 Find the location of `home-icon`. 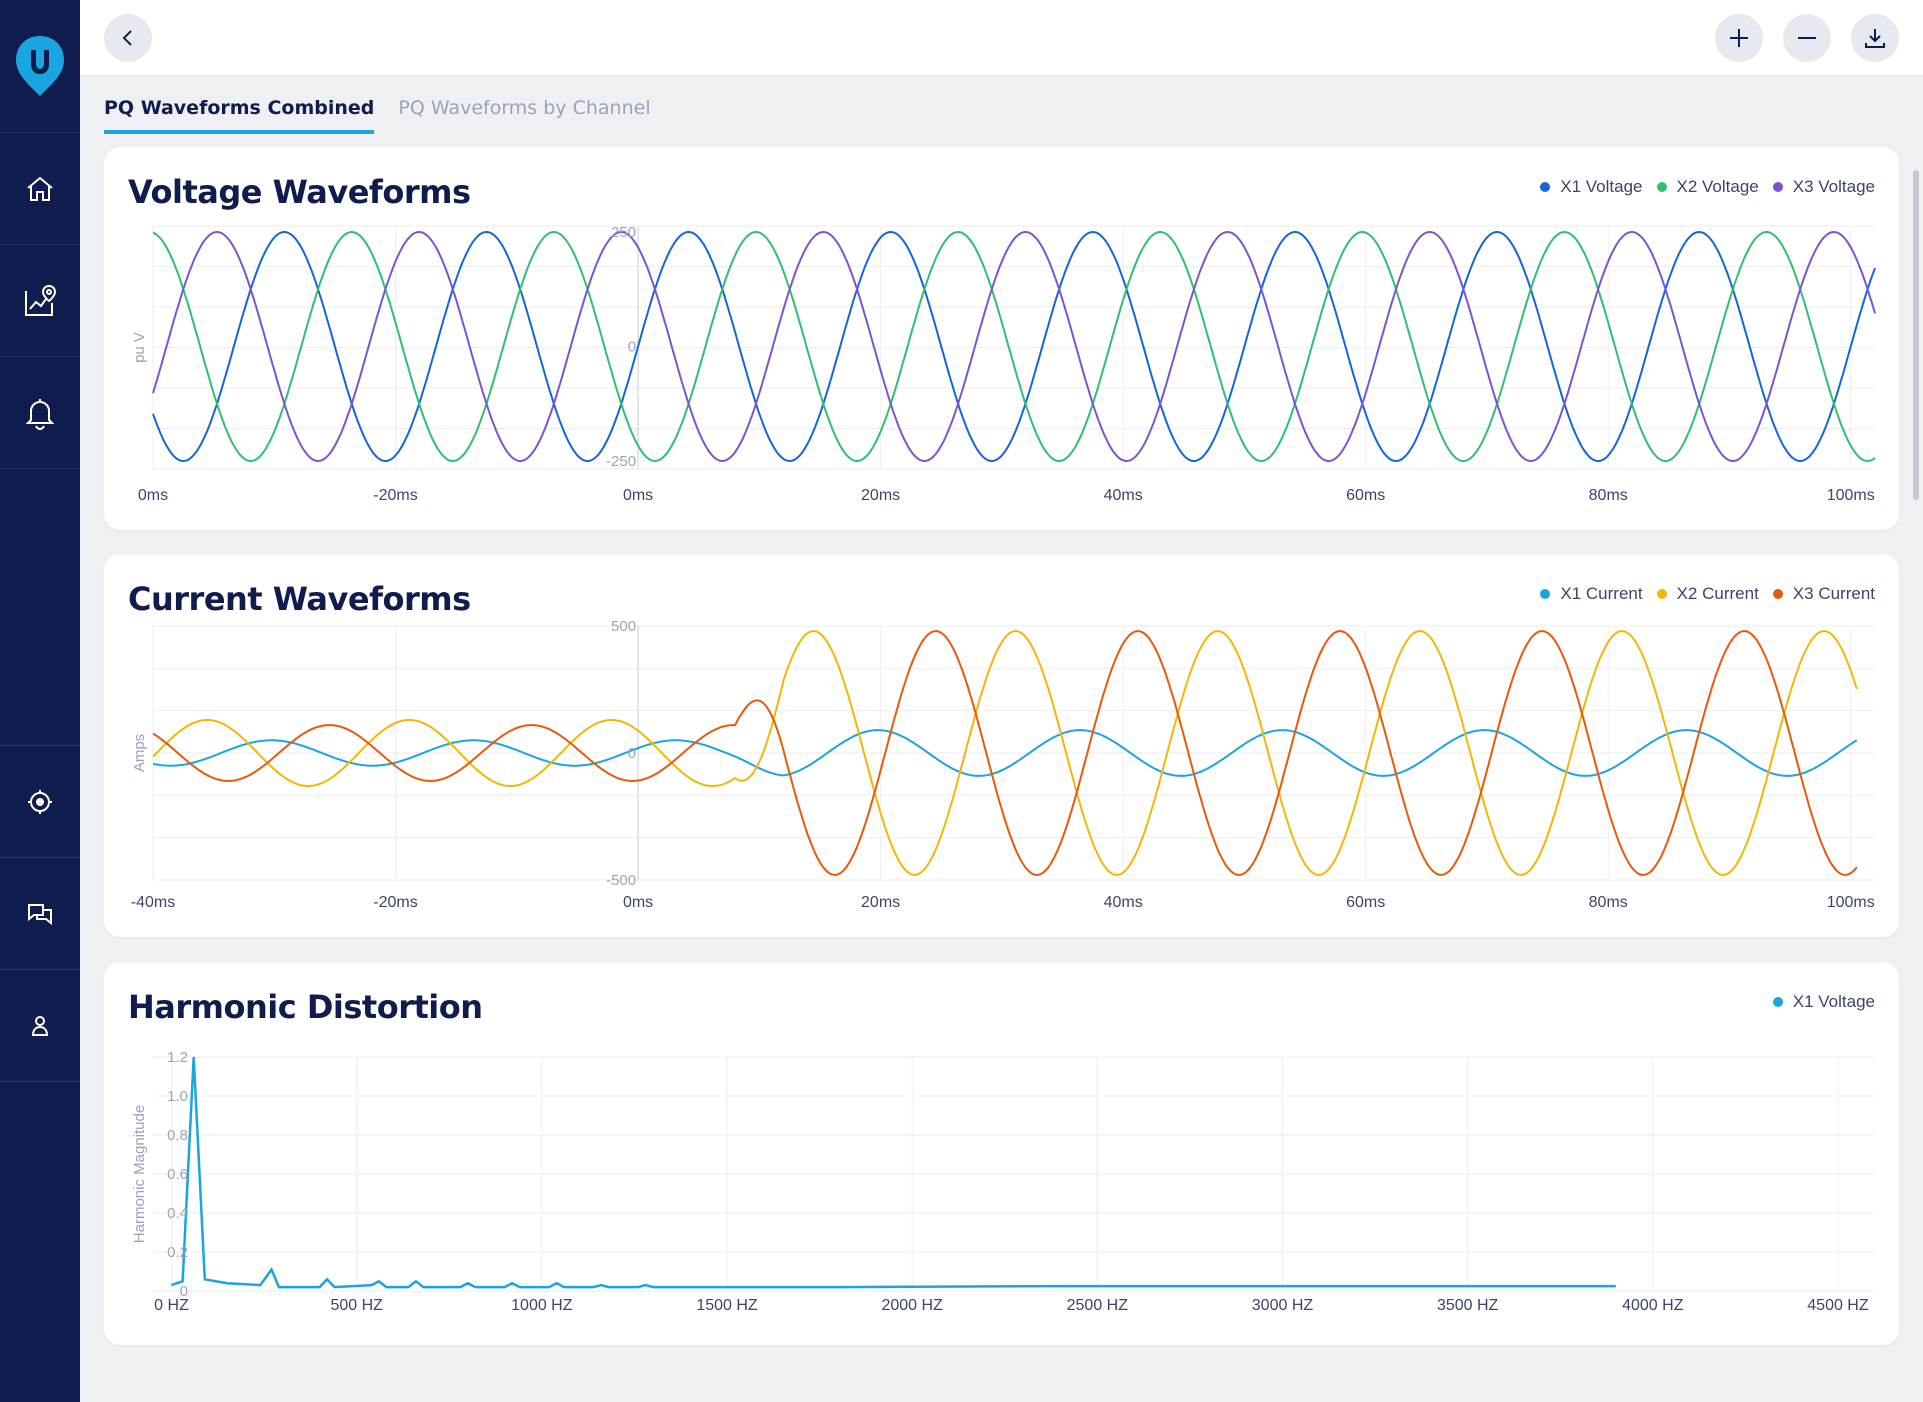

home-icon is located at coordinates (40, 188).